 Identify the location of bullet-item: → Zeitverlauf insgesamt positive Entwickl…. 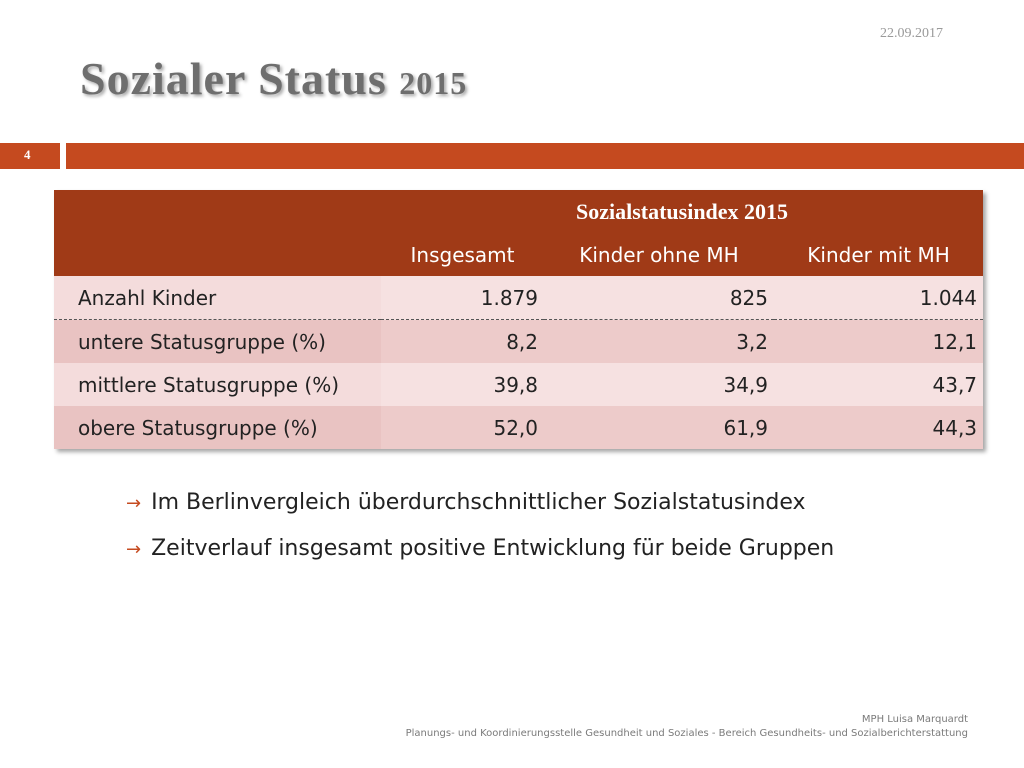
(480, 559).